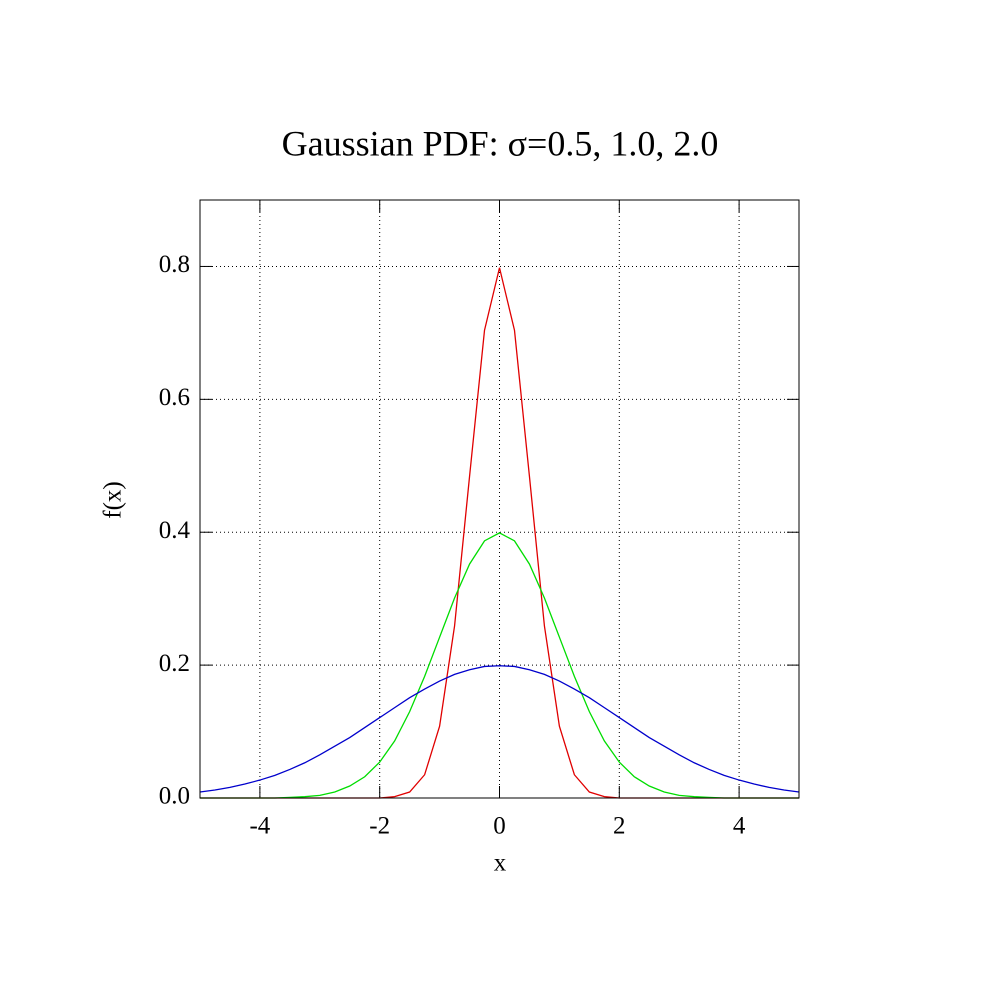 Image resolution: width=1000 pixels, height=1000 pixels. What do you see at coordinates (500, 863) in the screenshot?
I see `x-axis-label: x` at bounding box center [500, 863].